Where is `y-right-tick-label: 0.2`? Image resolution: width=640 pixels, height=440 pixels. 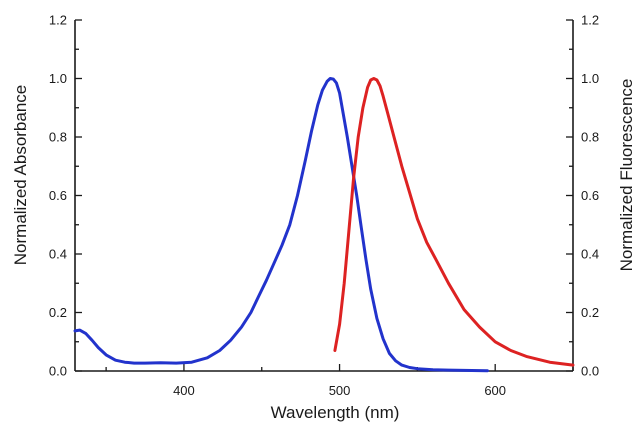
y-right-tick-label: 0.2 is located at coordinates (590, 312).